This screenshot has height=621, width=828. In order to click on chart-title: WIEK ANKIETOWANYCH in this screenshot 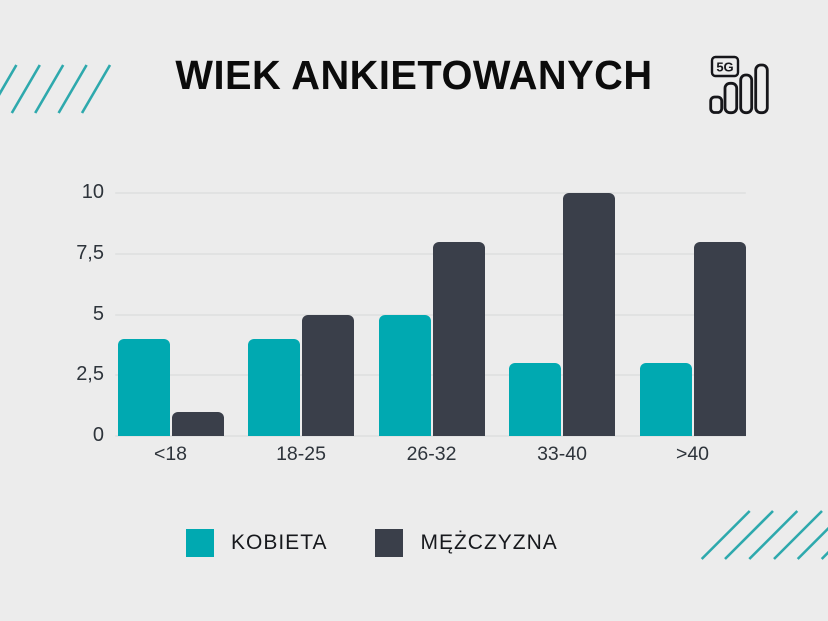, I will do `click(414, 75)`.